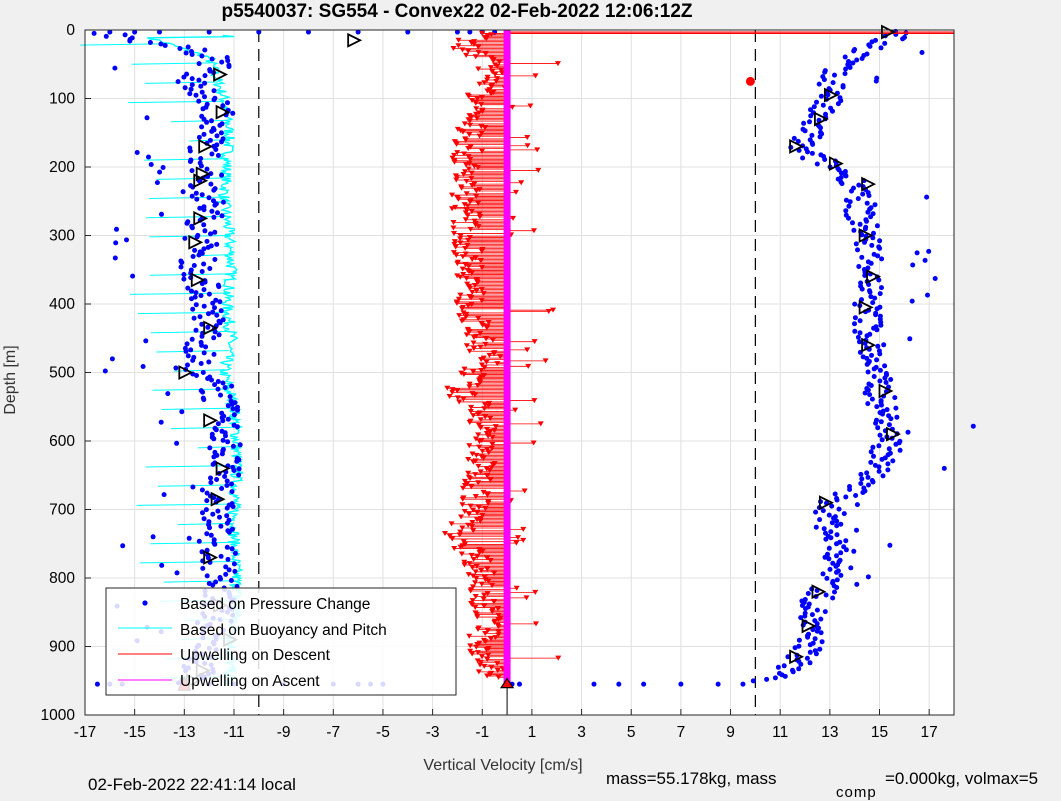  I want to click on legend-marker-pressure, so click(145, 603).